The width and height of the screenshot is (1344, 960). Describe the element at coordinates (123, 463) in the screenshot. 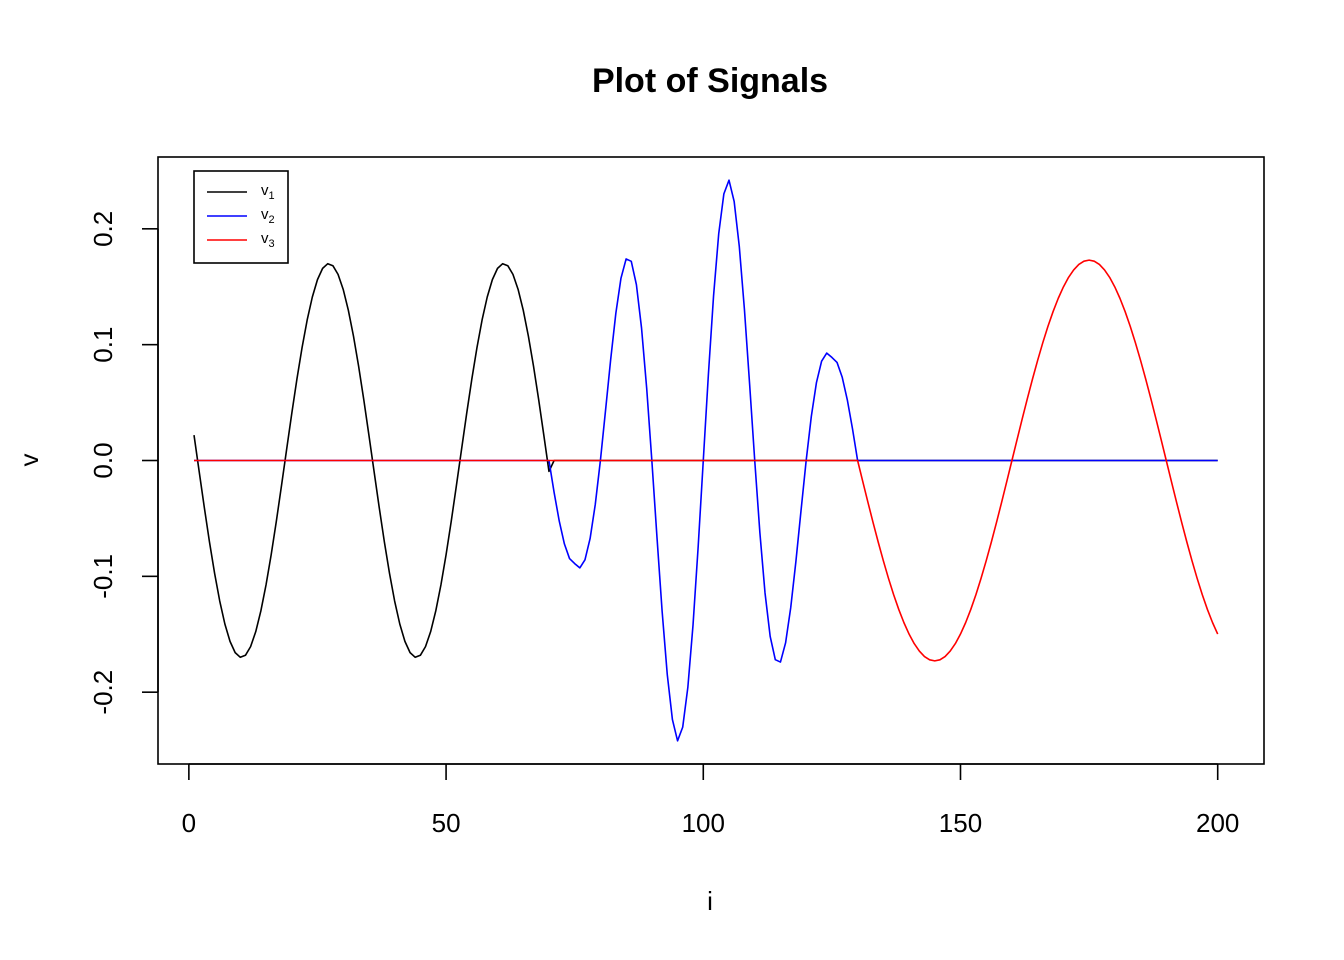

I see `y-axis: -0.2 -0.1 0.0 0.1 0.2` at that location.